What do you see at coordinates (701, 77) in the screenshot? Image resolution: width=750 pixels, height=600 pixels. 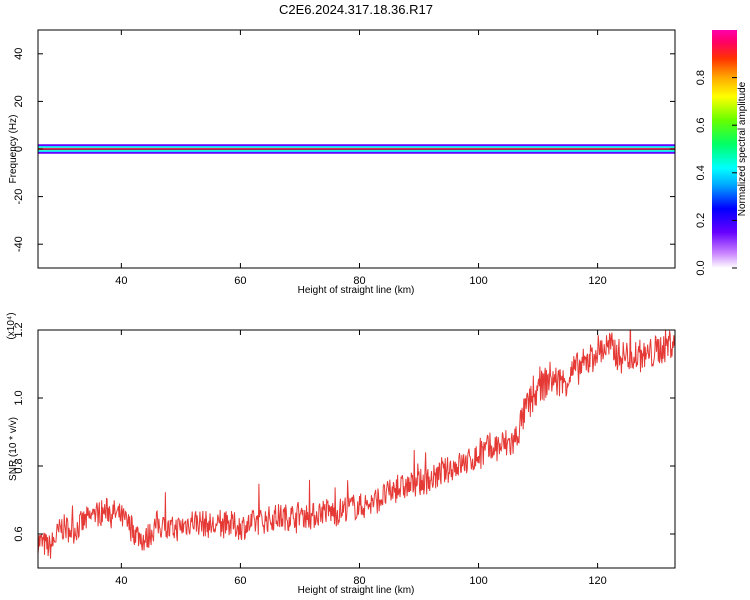 I see `colorbar-tick-label: 0.8` at bounding box center [701, 77].